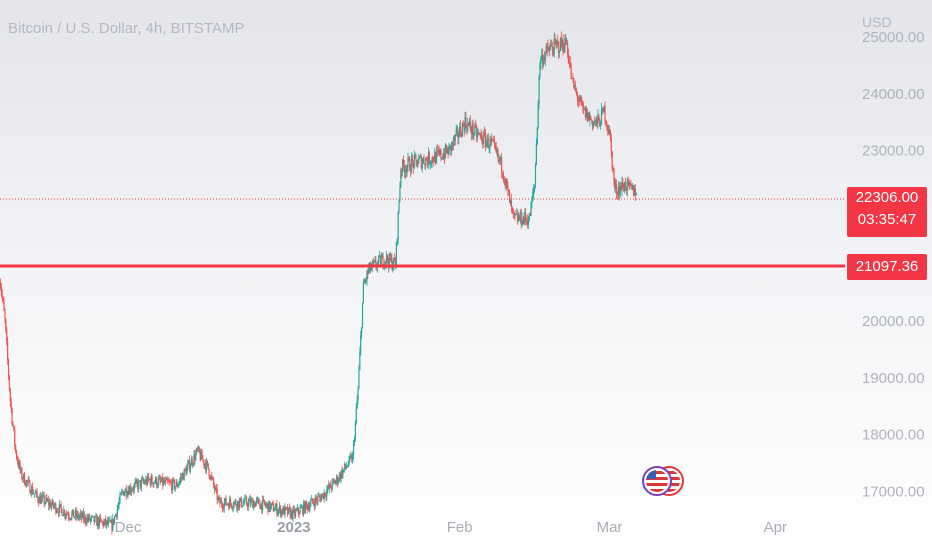 Image resolution: width=932 pixels, height=550 pixels. I want to click on line-price-badge: 21097.36, so click(887, 267).